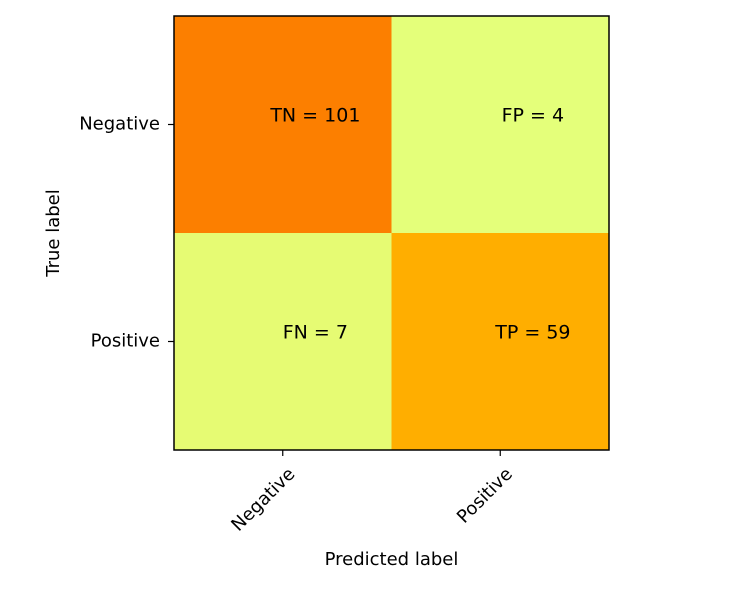 The width and height of the screenshot is (731, 616). What do you see at coordinates (485, 496) in the screenshot?
I see `x-tick-label: Positive` at bounding box center [485, 496].